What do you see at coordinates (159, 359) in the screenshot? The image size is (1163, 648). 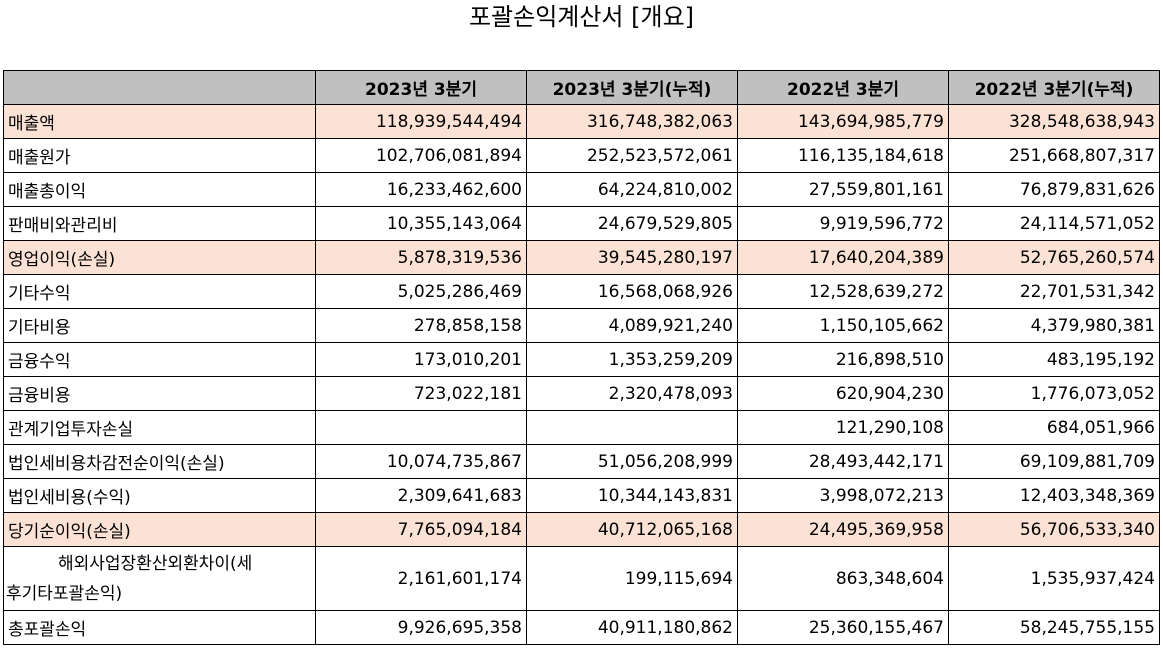 I see `row-label: 금융수익` at bounding box center [159, 359].